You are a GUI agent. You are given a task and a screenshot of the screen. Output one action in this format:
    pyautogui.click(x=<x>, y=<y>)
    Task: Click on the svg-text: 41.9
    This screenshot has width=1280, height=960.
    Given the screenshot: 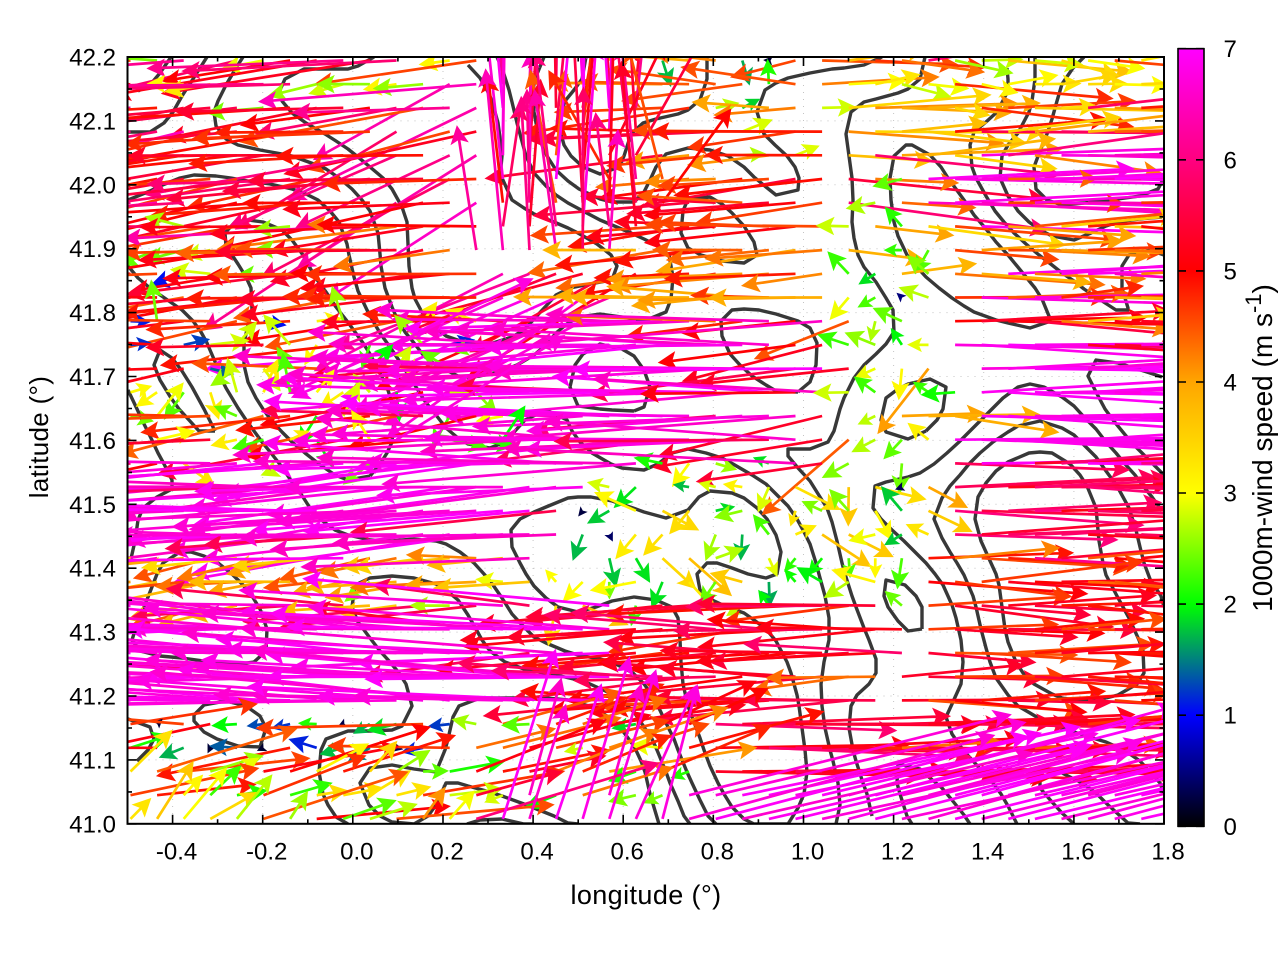 What is the action you would take?
    pyautogui.click(x=92, y=249)
    